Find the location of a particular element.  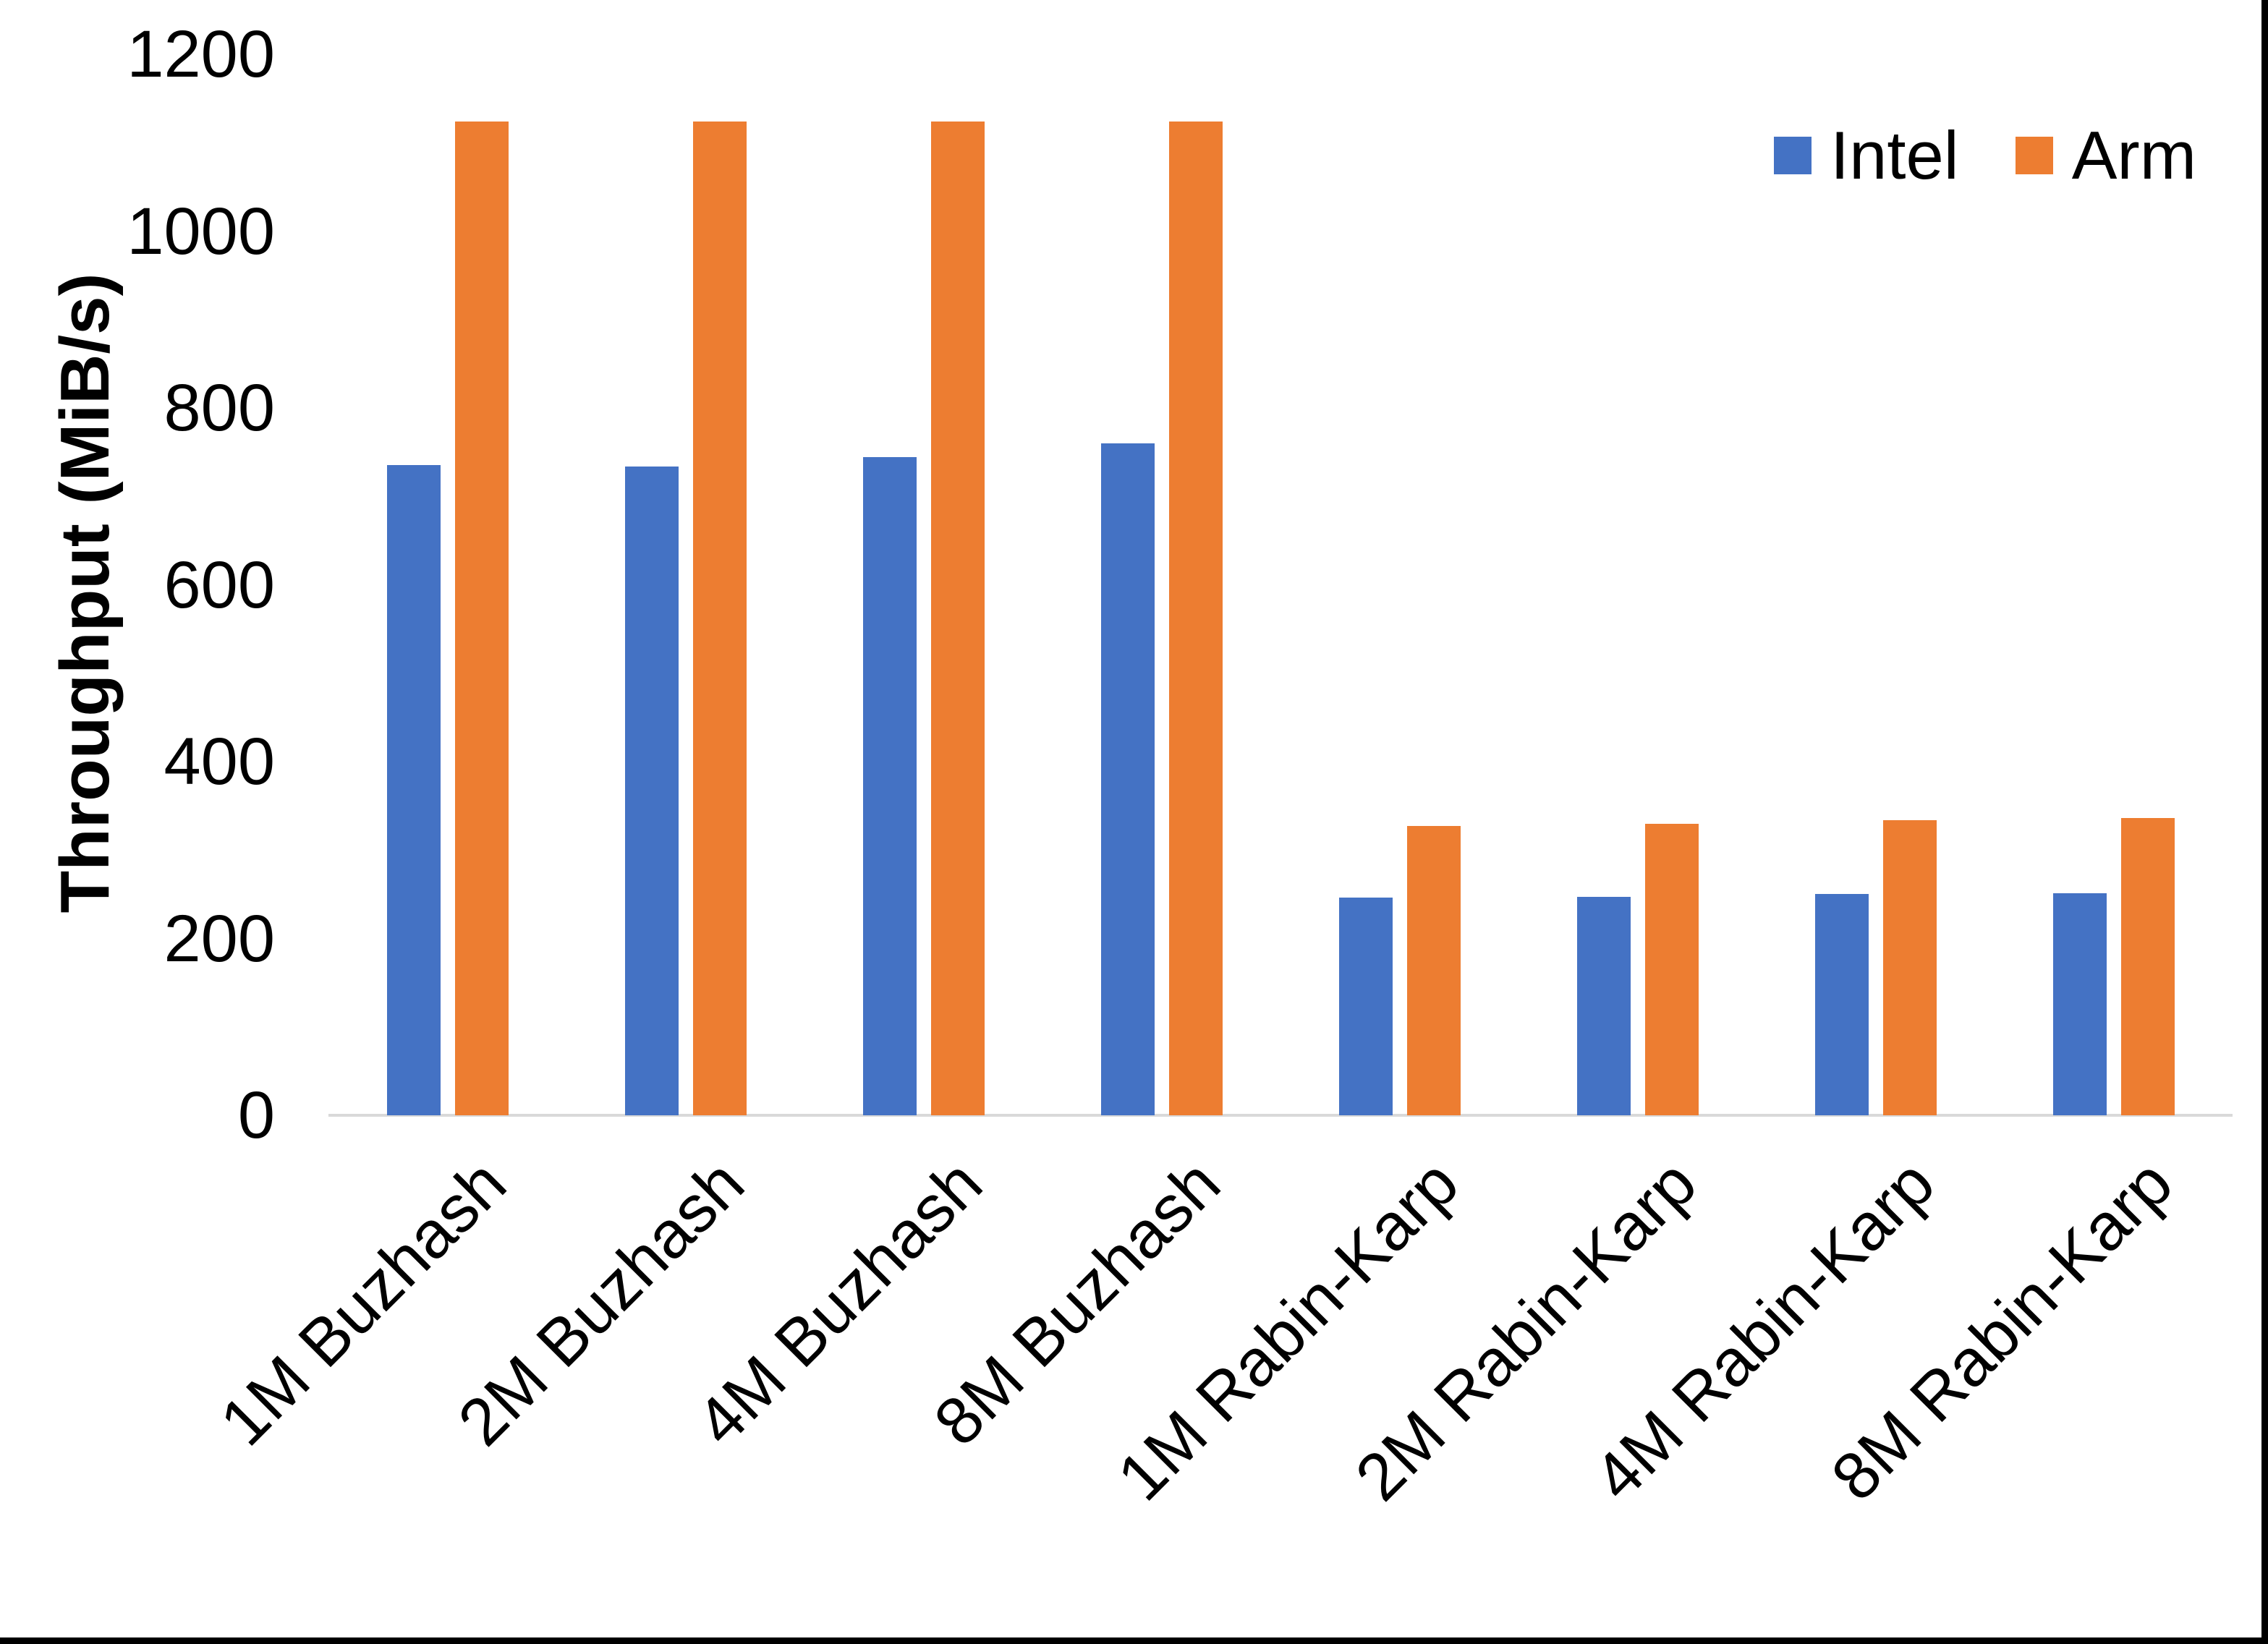

bar-intel-4m-rabin-karp is located at coordinates (1841, 1004).